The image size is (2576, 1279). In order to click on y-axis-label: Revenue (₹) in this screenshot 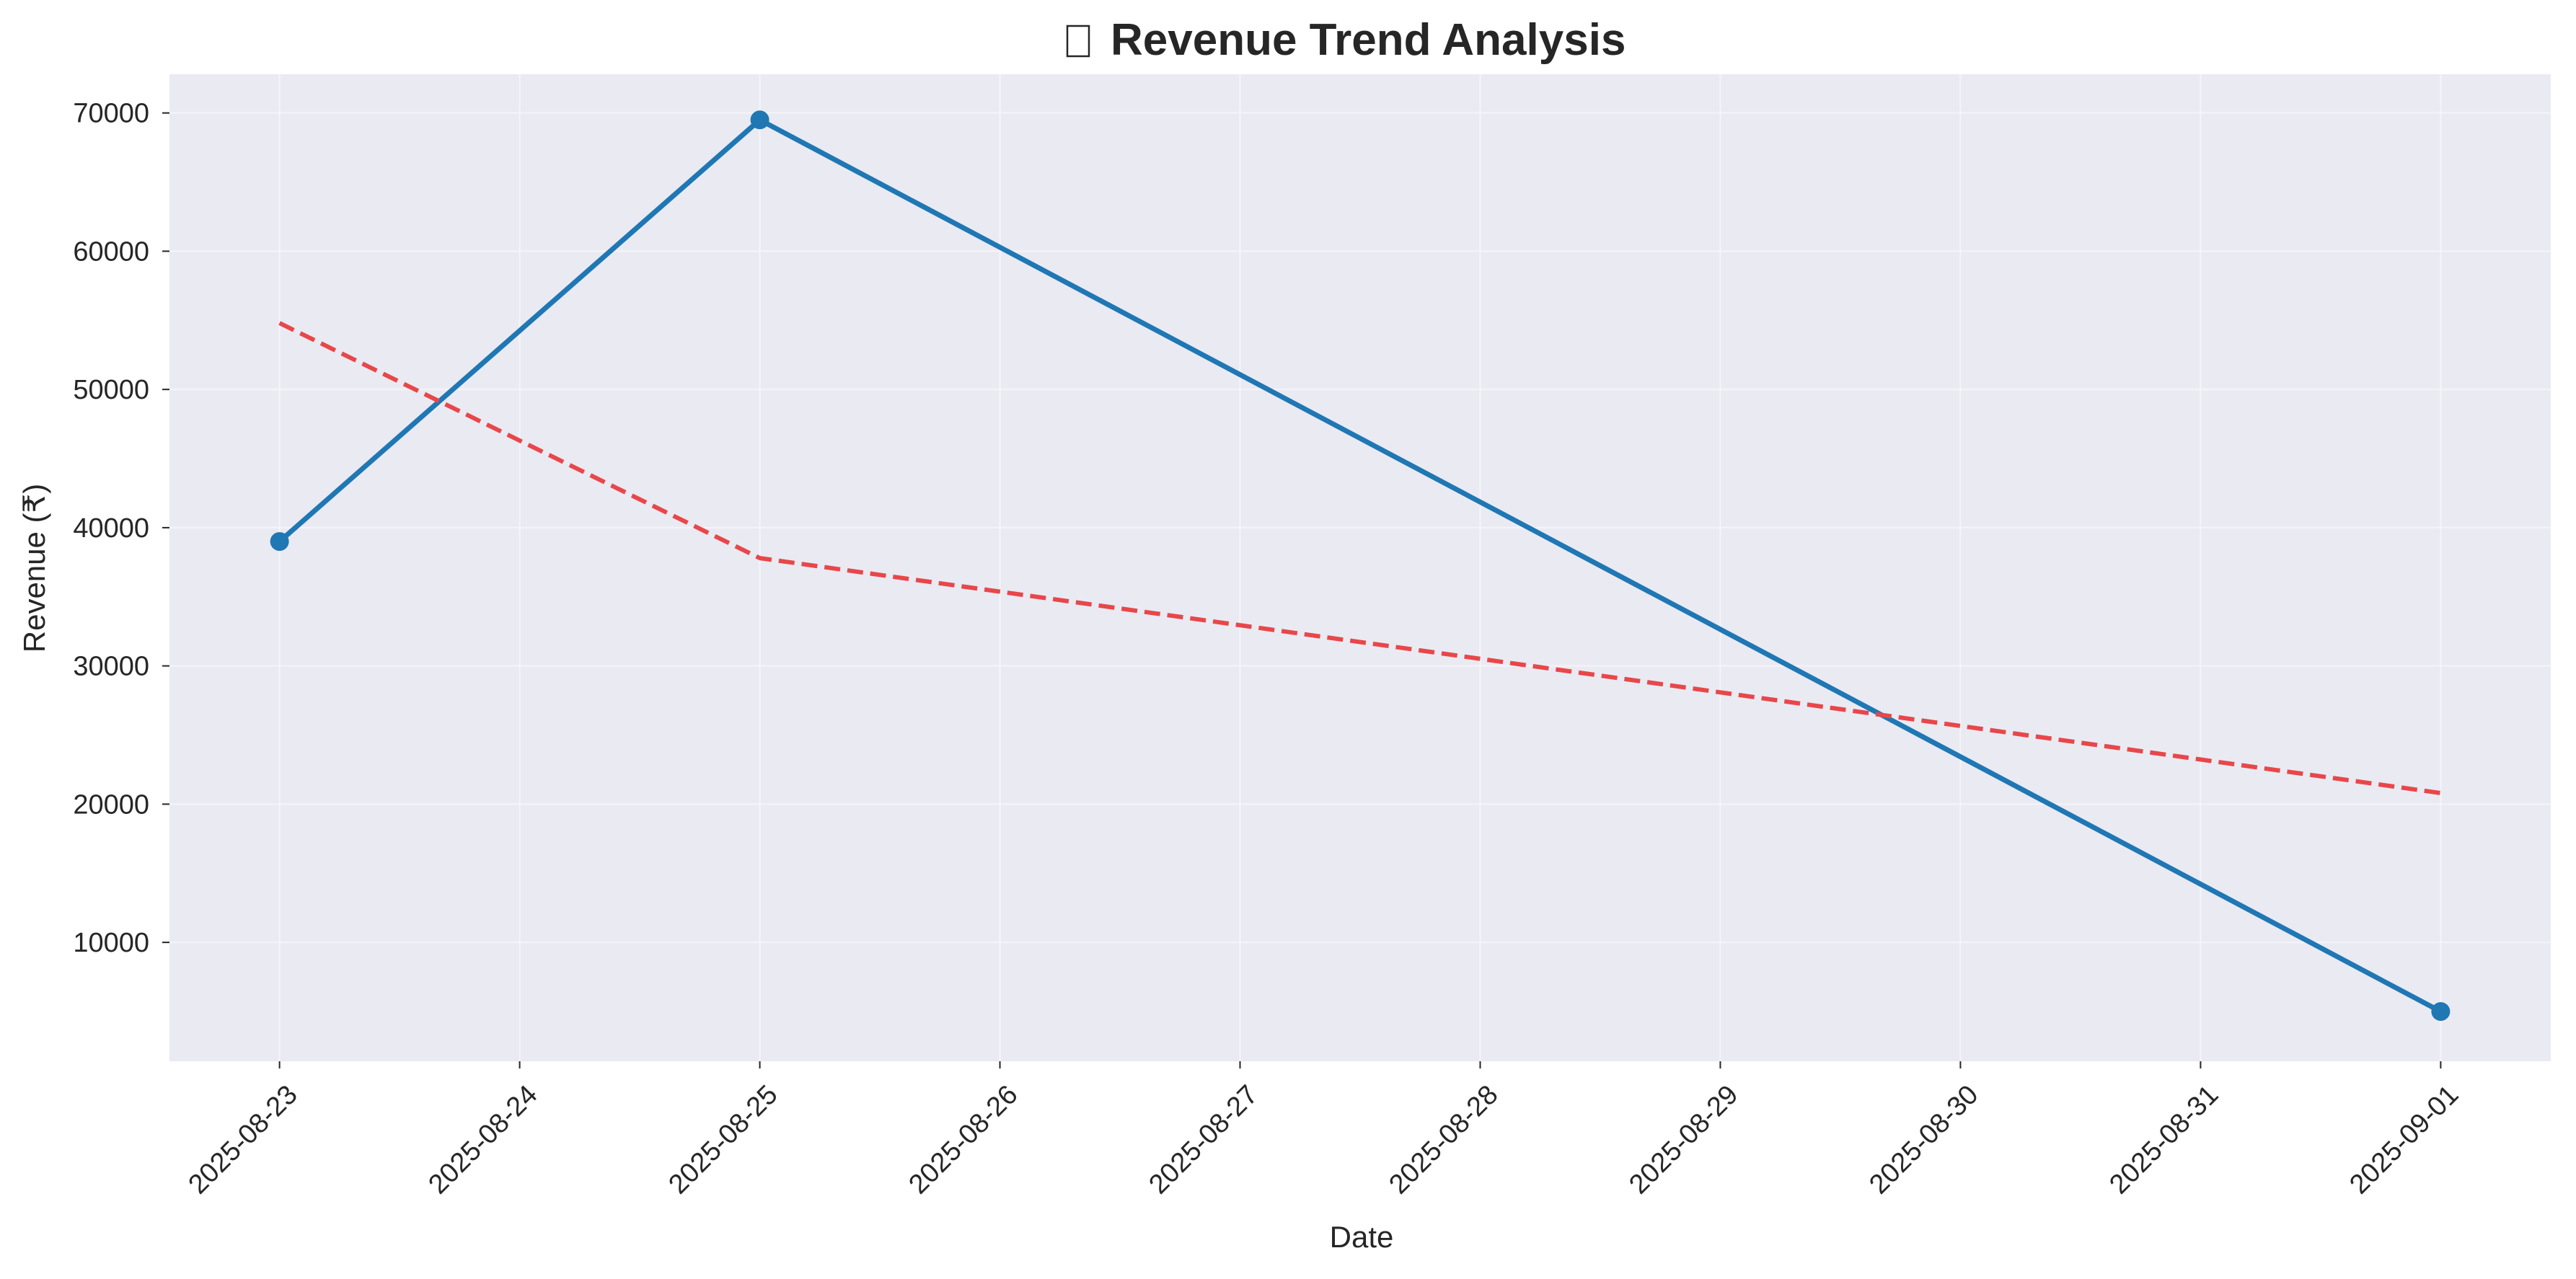, I will do `click(34, 568)`.